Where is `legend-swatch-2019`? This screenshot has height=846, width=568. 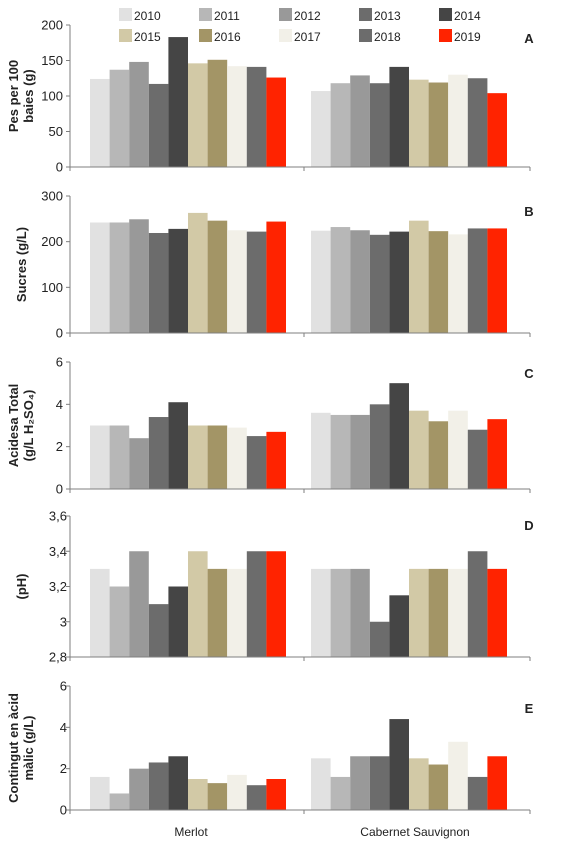 legend-swatch-2019 is located at coordinates (445, 35).